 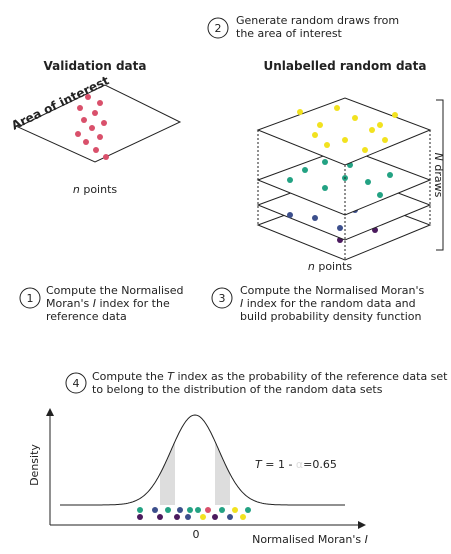 What do you see at coordinates (129, 376) in the screenshot?
I see `text-part: Compute the` at bounding box center [129, 376].